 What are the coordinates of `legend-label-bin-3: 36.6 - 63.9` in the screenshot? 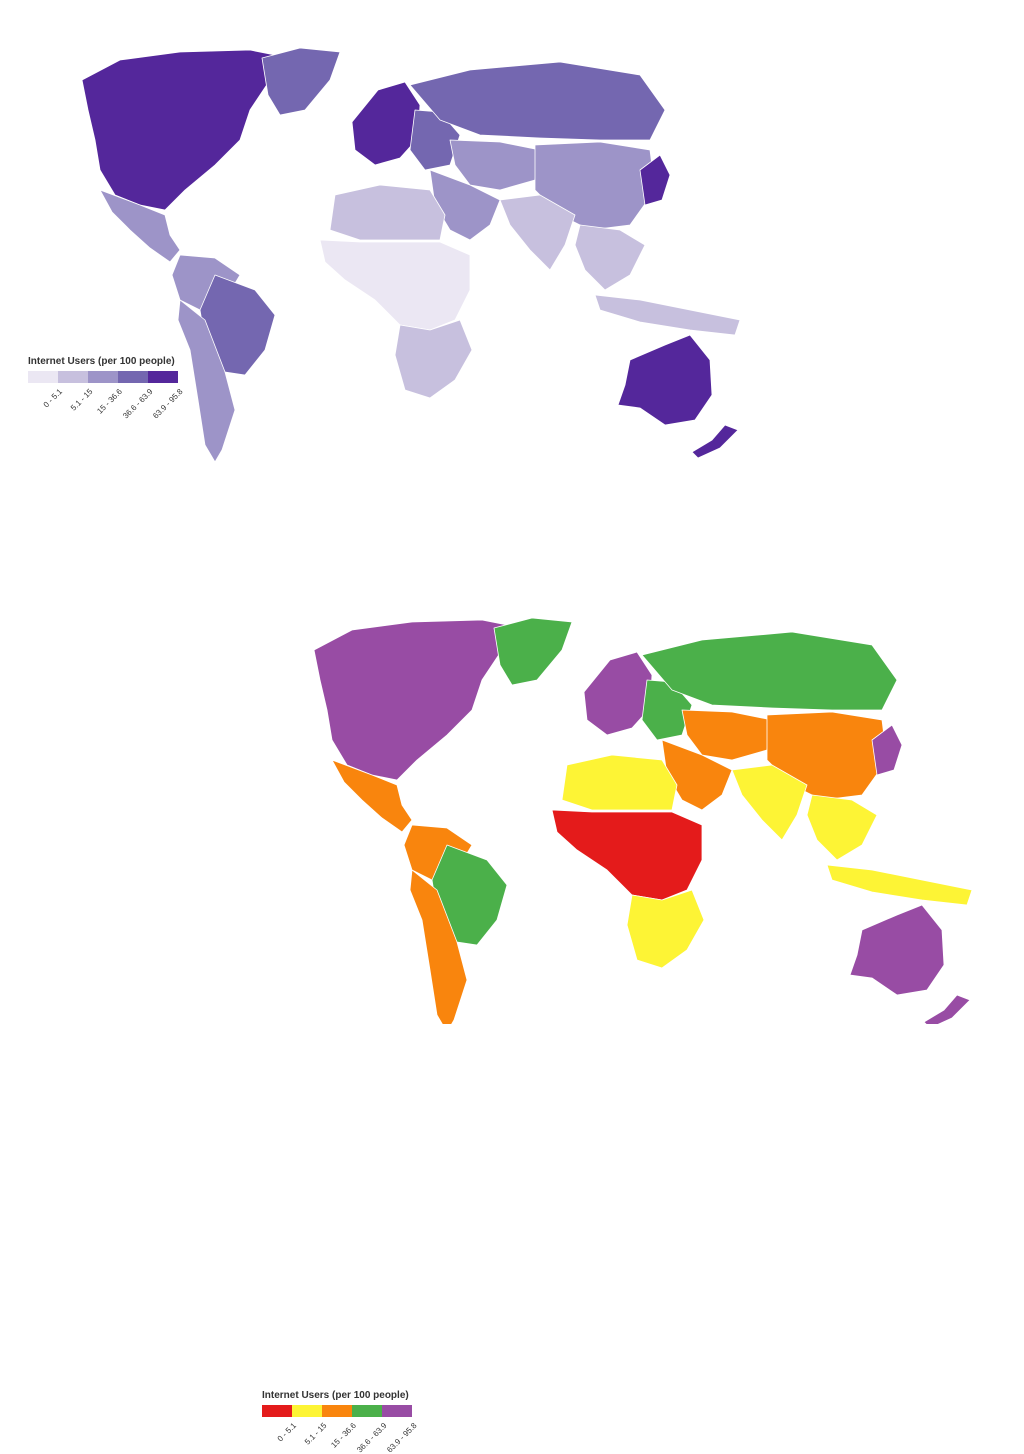 It's located at (371, 1437).